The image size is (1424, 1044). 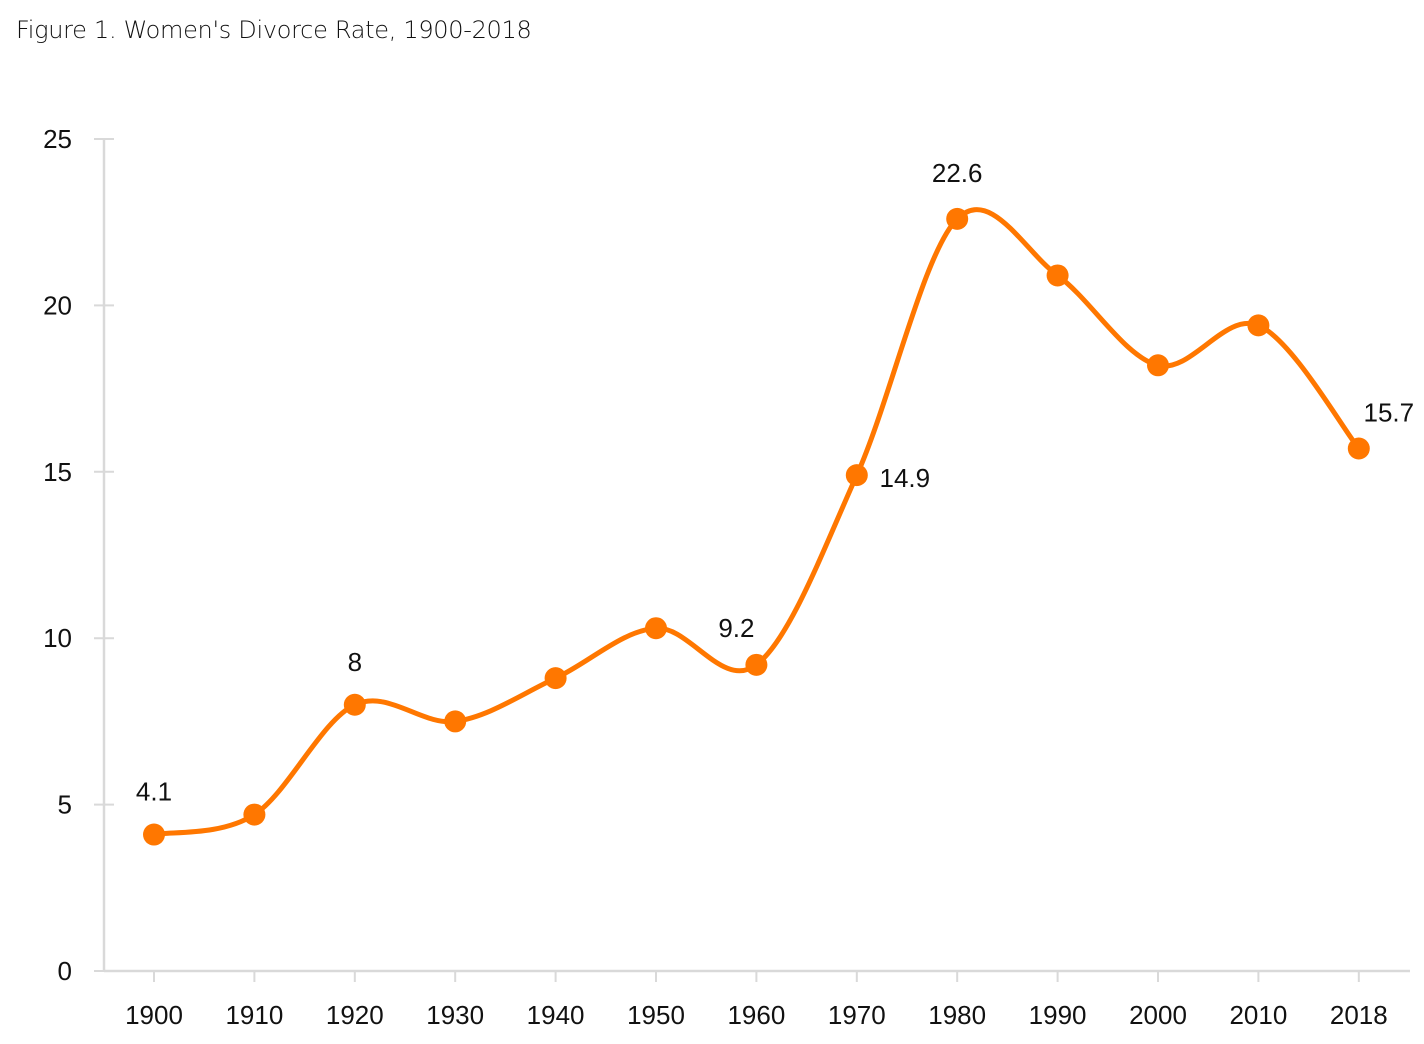 What do you see at coordinates (355, 662) in the screenshot?
I see `data-label: 8` at bounding box center [355, 662].